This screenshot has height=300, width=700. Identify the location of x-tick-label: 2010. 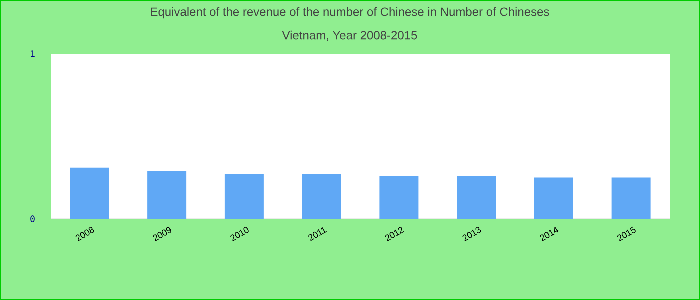
(239, 234).